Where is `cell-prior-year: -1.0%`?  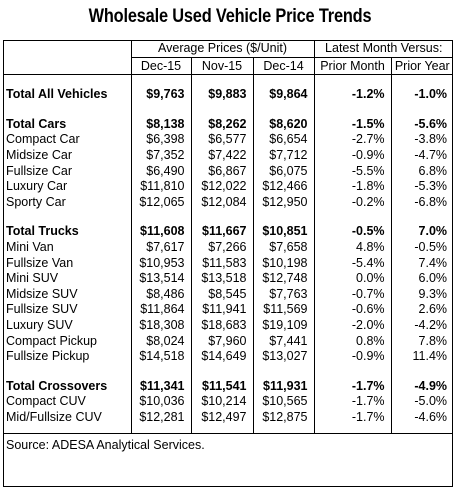
cell-prior-year: -1.0% is located at coordinates (422, 95).